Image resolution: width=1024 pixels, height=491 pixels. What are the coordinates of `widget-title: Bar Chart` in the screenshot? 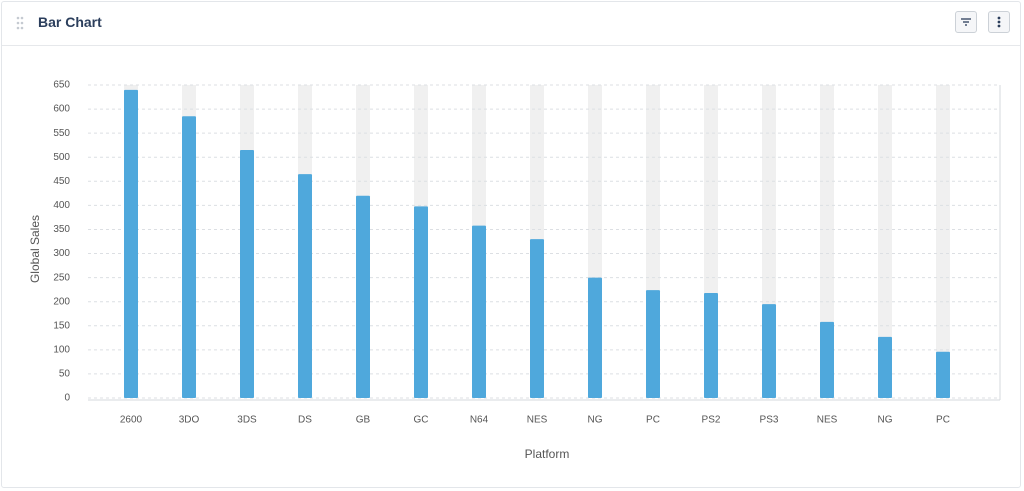 It's located at (70, 22).